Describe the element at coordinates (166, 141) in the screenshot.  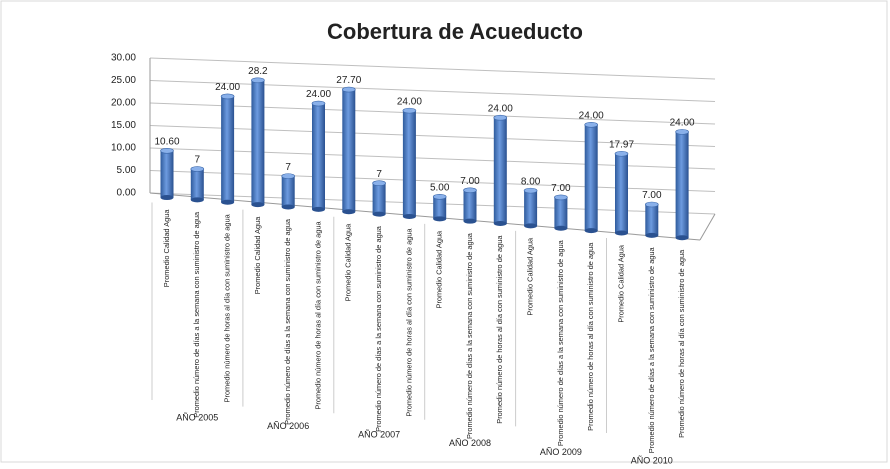
I see `value-label: 10.60` at that location.